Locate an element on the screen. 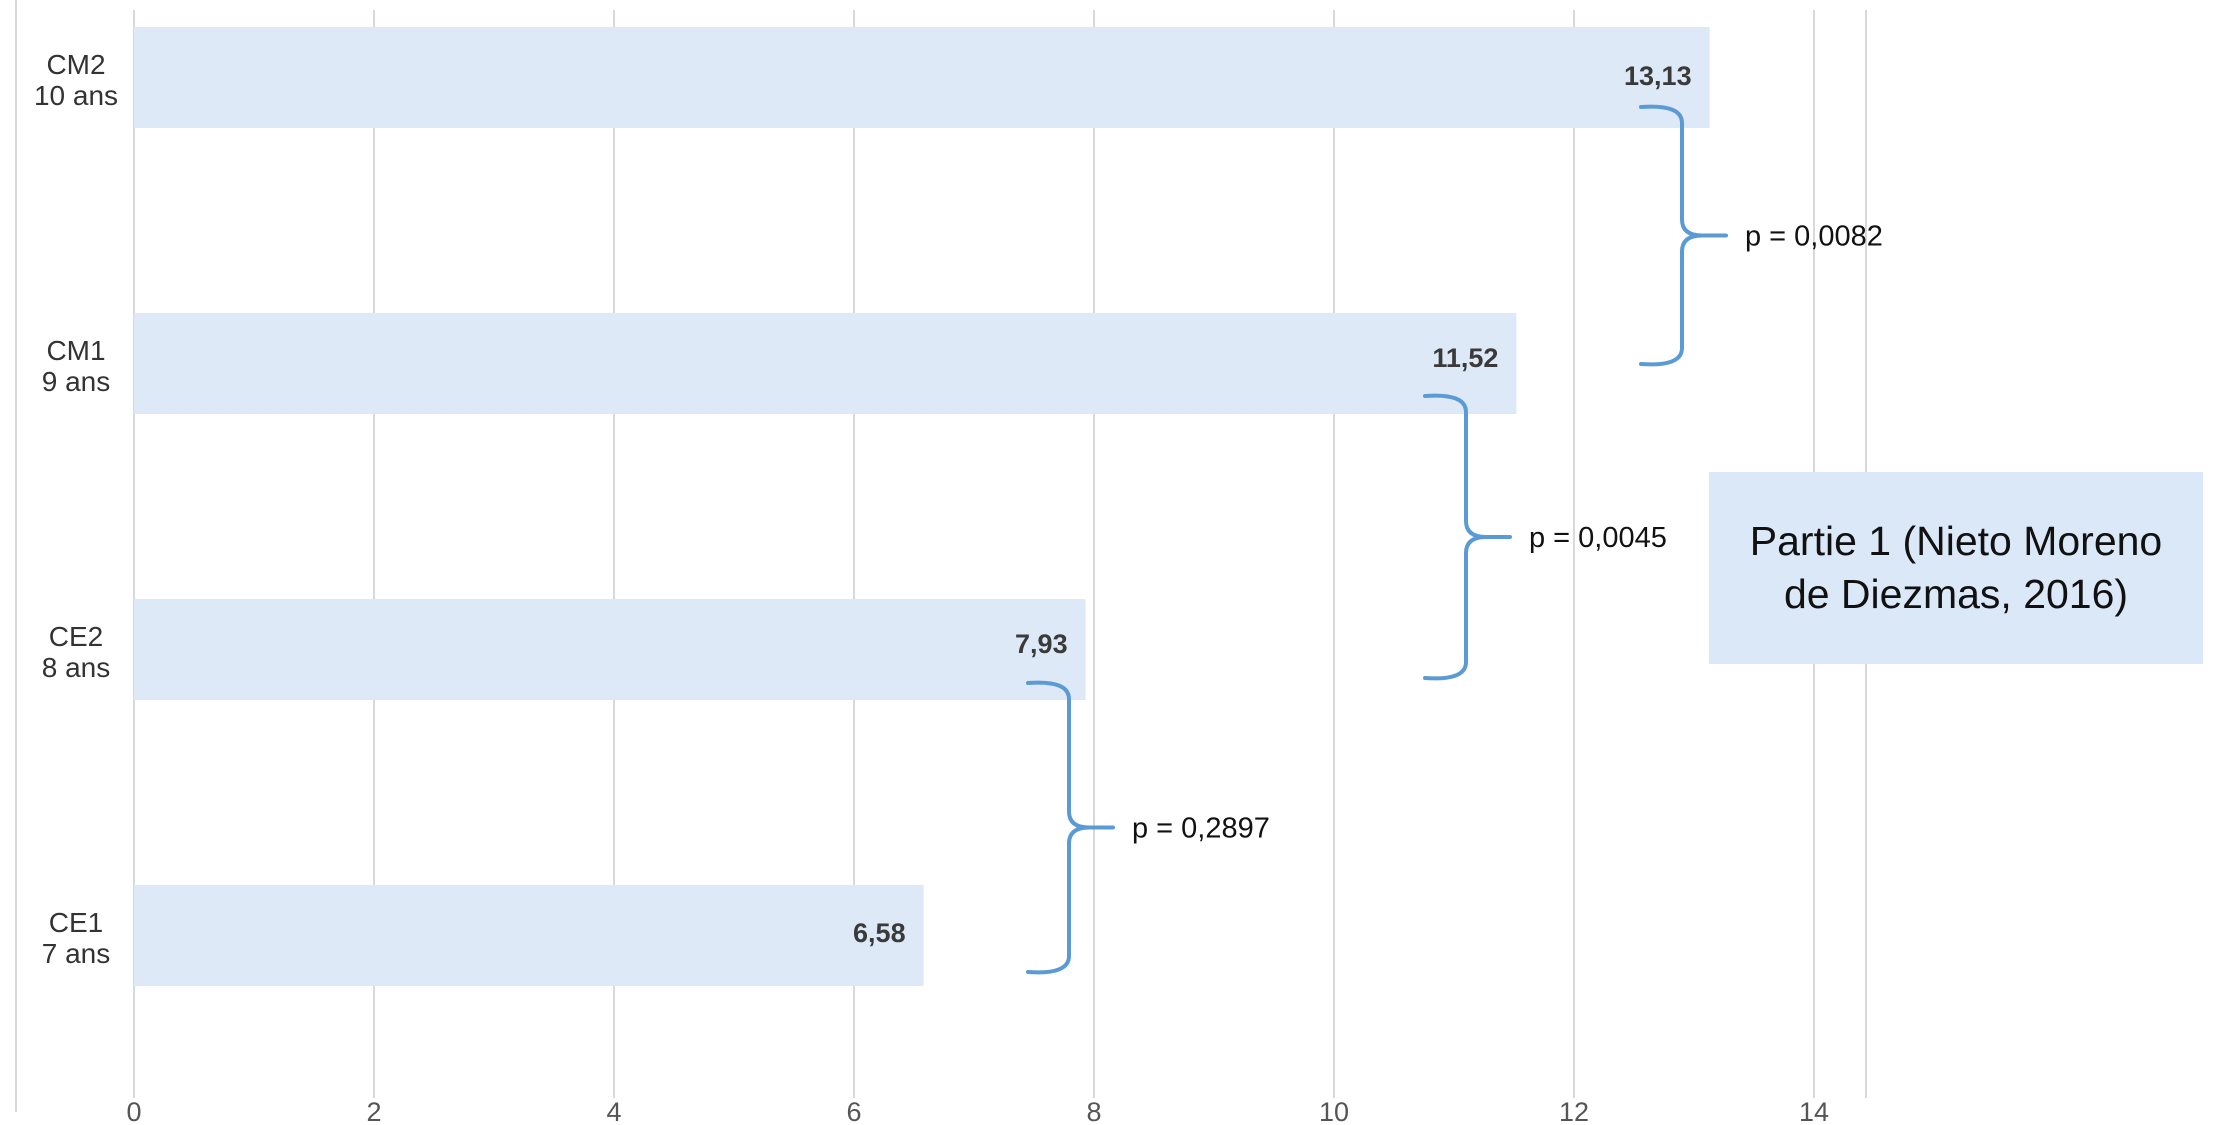  citation-note-box: Partie 1 (Nieto Moreno de Diezmas, 2016) is located at coordinates (1956, 568).